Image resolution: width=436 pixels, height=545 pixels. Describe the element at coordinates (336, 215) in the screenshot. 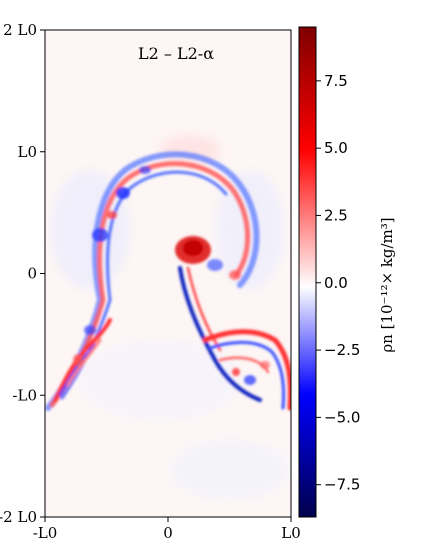

I see `colorbar-tick-label: 2.5` at that location.